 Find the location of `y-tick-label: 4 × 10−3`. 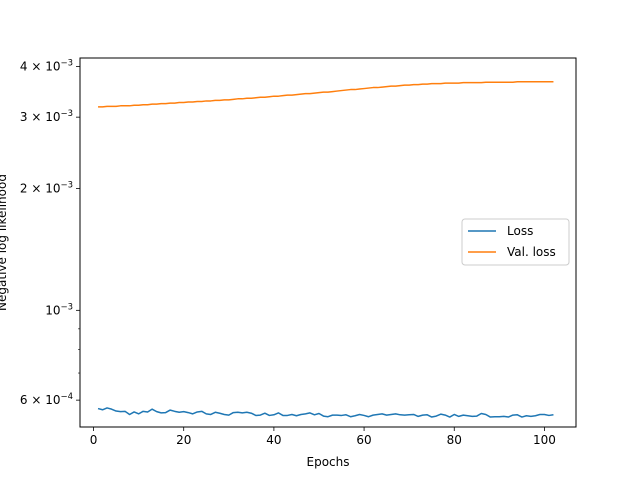

y-tick-label: 4 × 10−3 is located at coordinates (46, 66).